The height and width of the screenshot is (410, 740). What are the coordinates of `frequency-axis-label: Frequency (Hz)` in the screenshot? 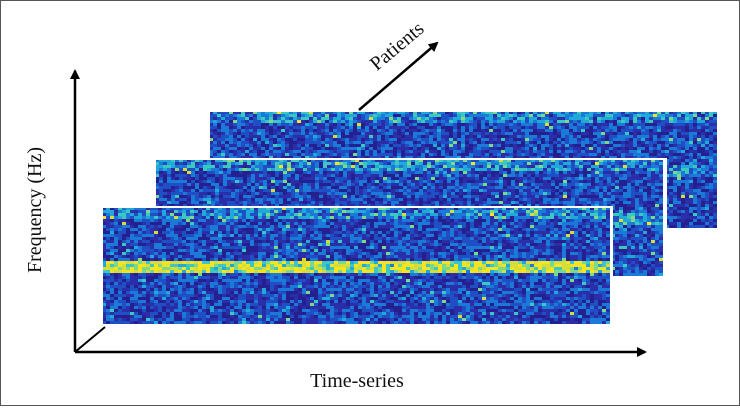 It's located at (35, 210).